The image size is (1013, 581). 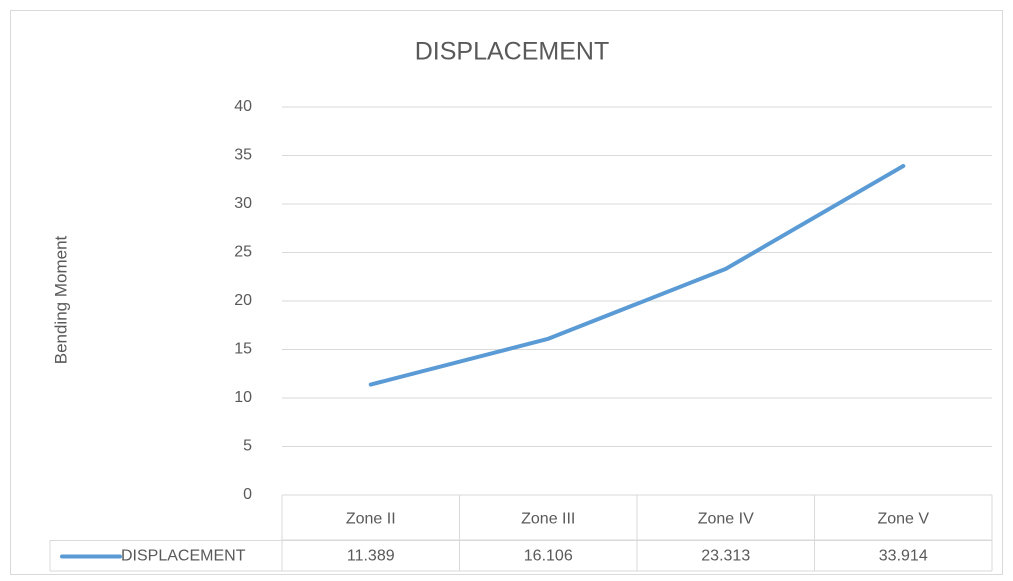 What do you see at coordinates (247, 446) in the screenshot?
I see `y-tick-label: 5` at bounding box center [247, 446].